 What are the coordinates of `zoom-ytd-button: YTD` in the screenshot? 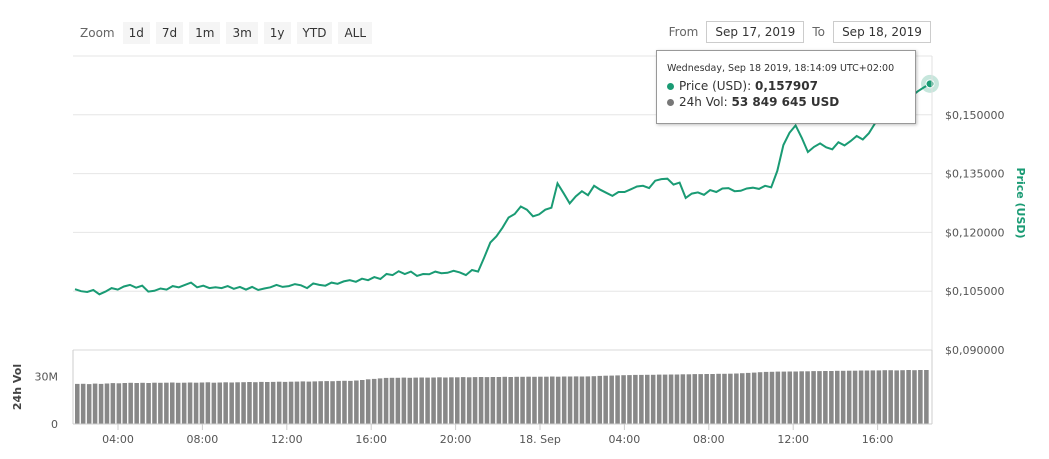 It's located at (314, 33).